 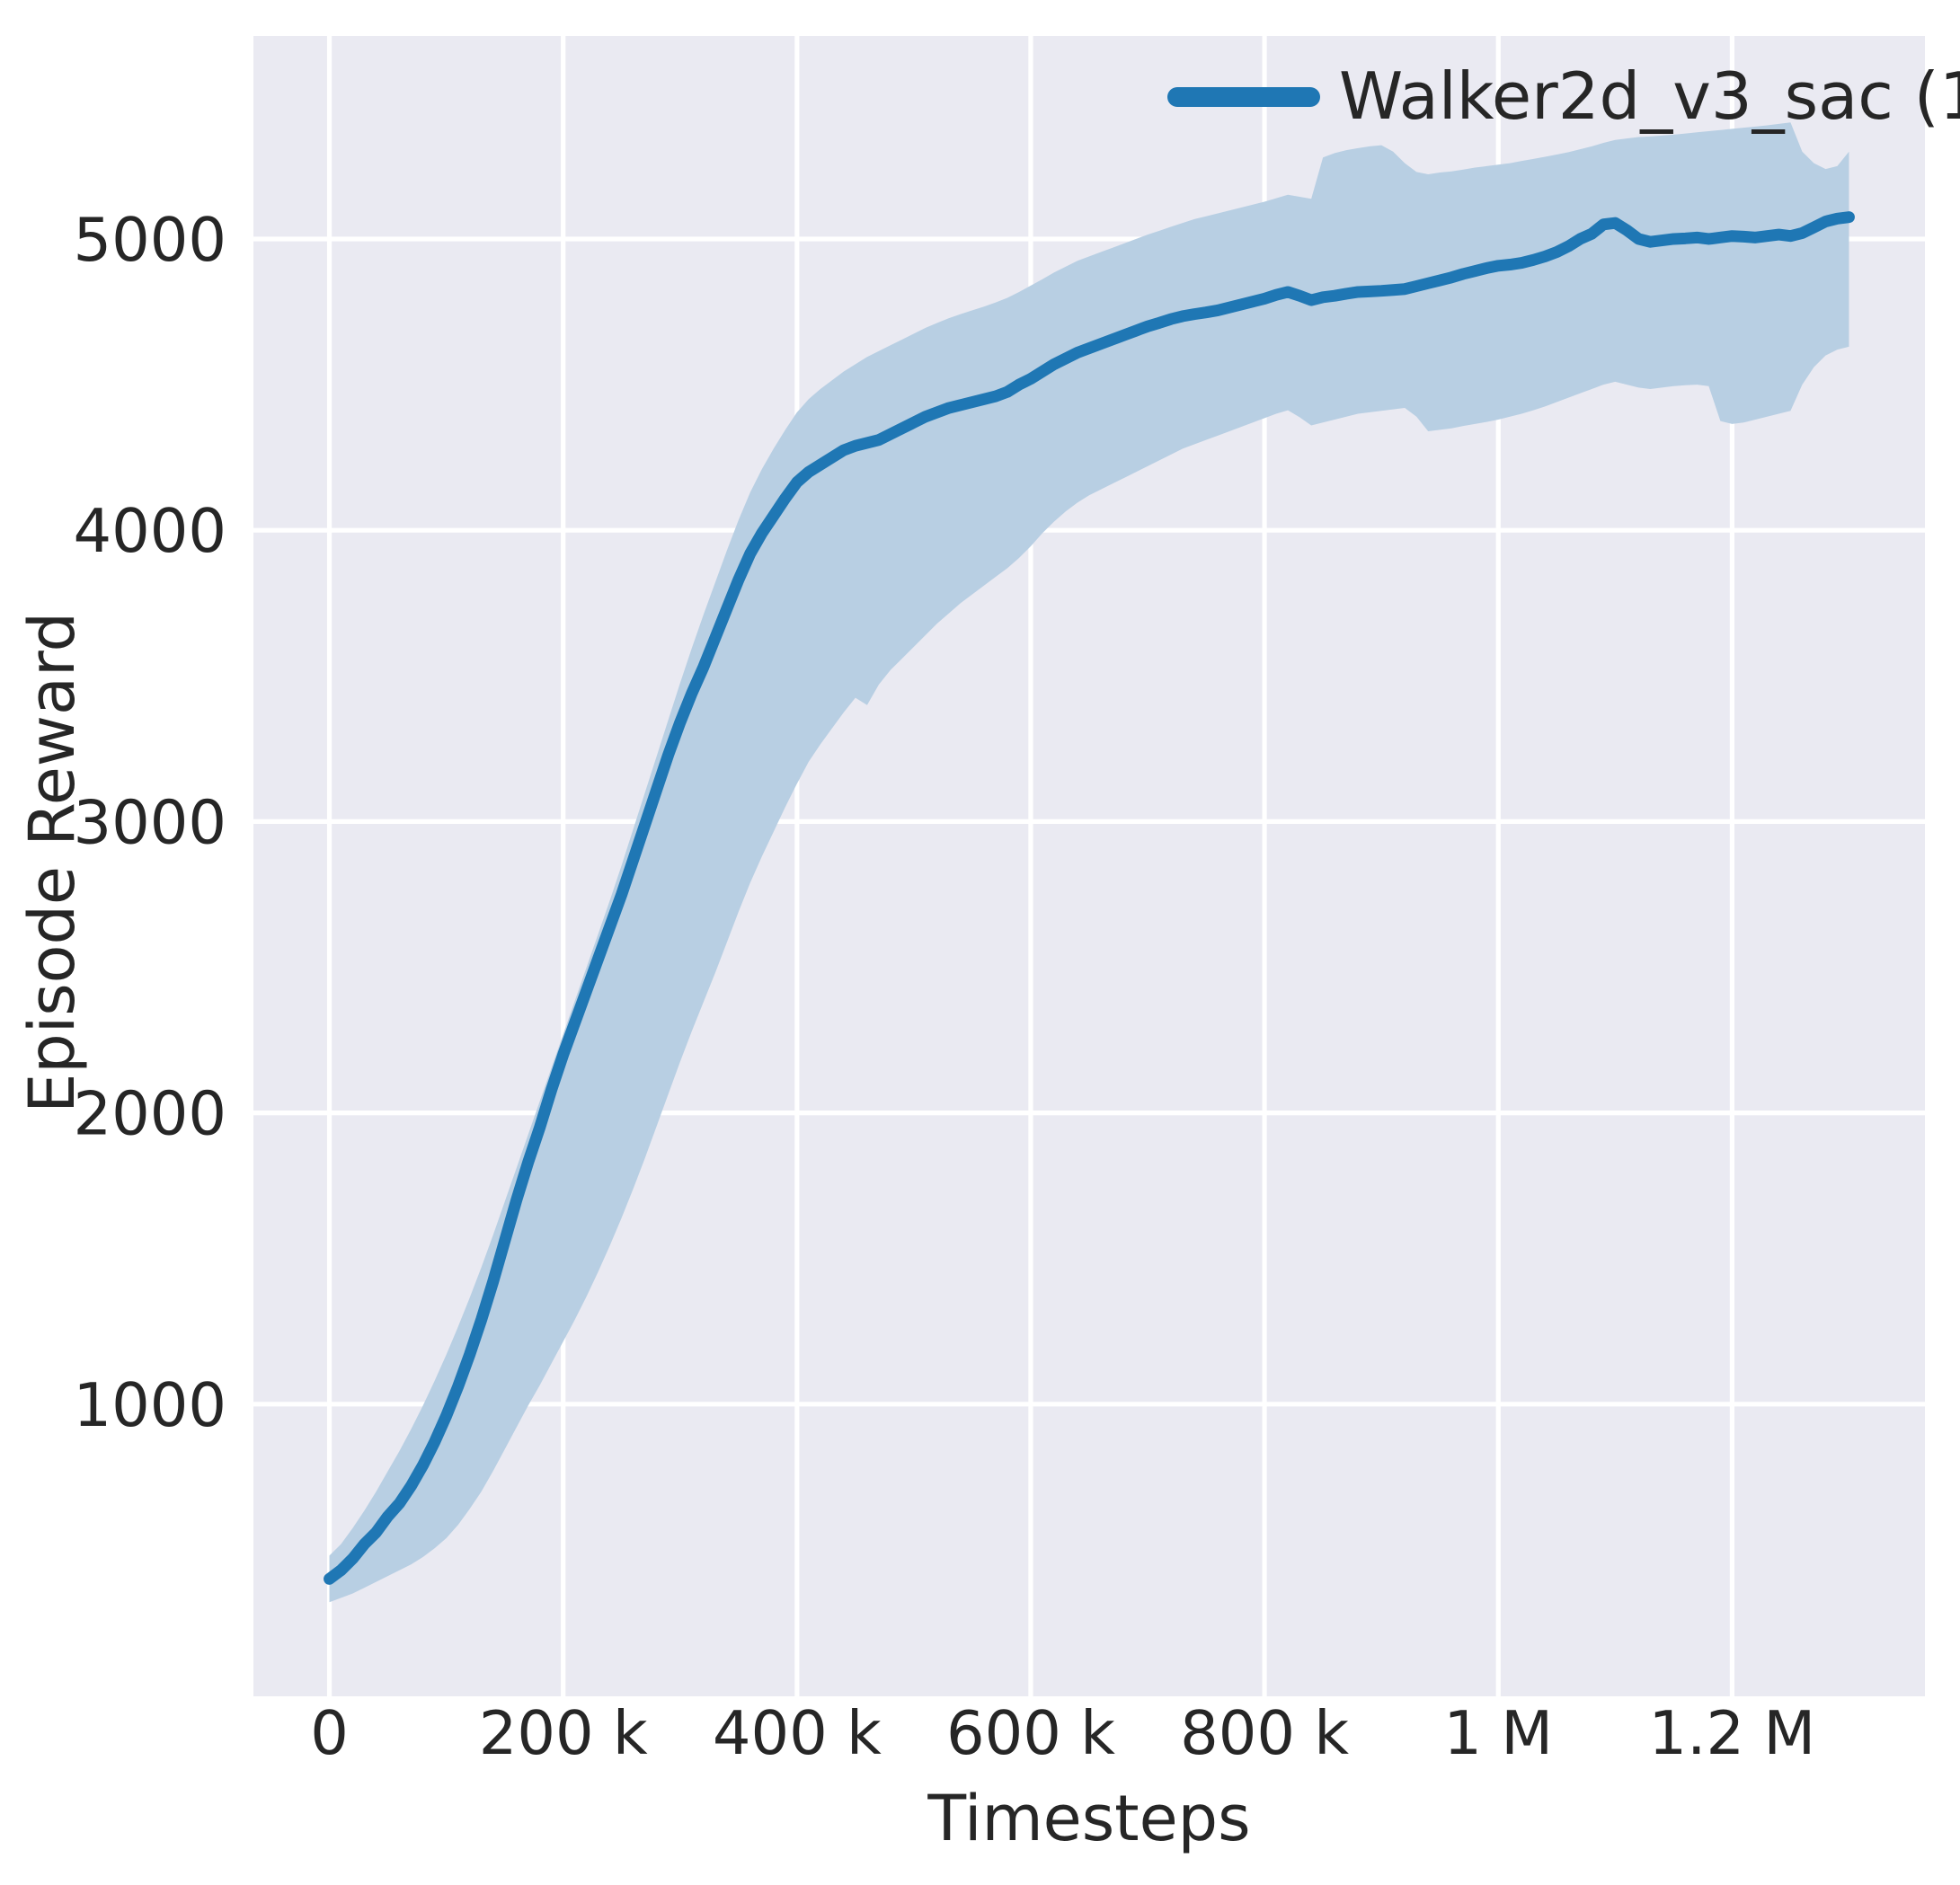 I want to click on y-tick-labels: 1000 2000 3000 4000 5000, so click(x=150, y=822).